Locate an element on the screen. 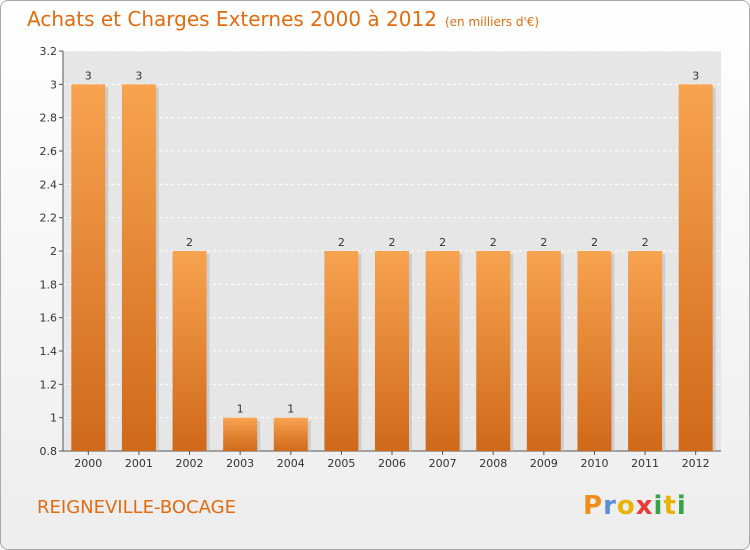 This screenshot has height=550, width=750. logo-letter: r is located at coordinates (610, 506).